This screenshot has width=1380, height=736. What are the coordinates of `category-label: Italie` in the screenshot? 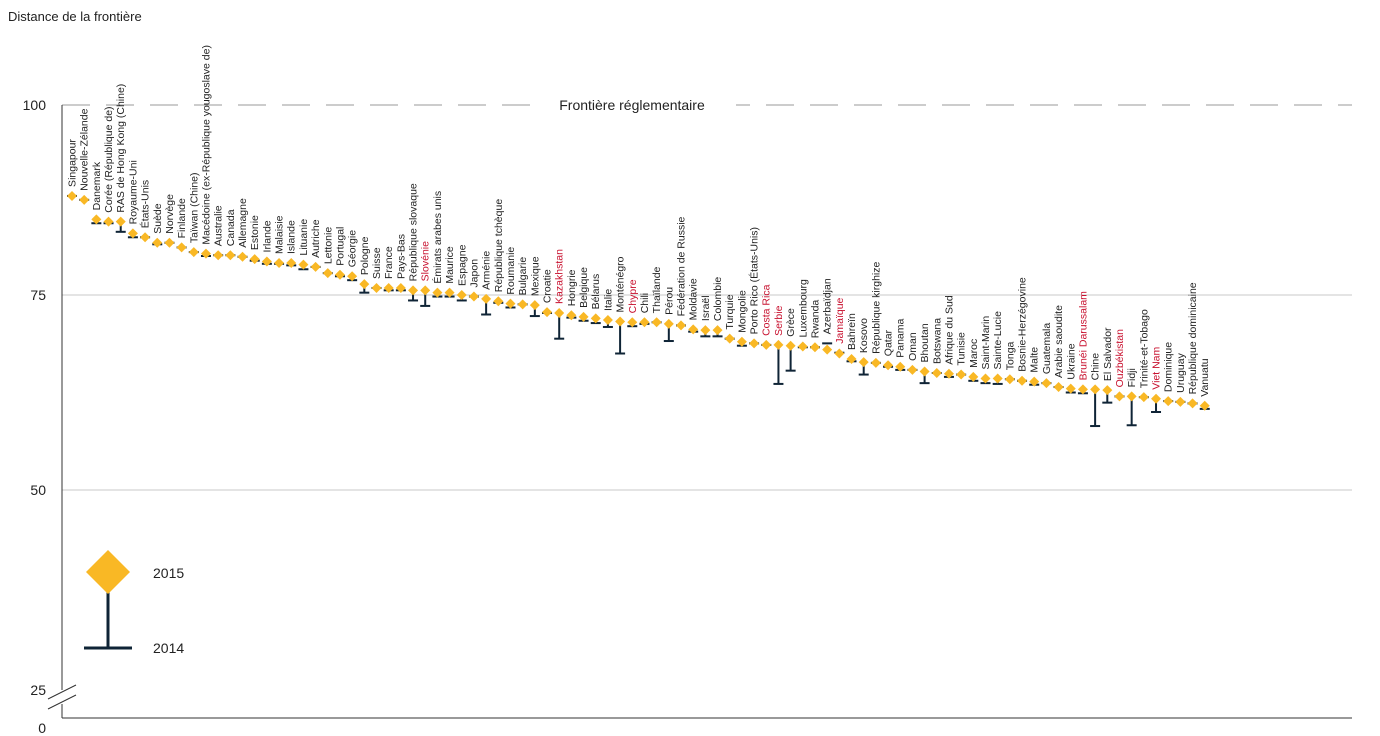 It's located at (608, 300).